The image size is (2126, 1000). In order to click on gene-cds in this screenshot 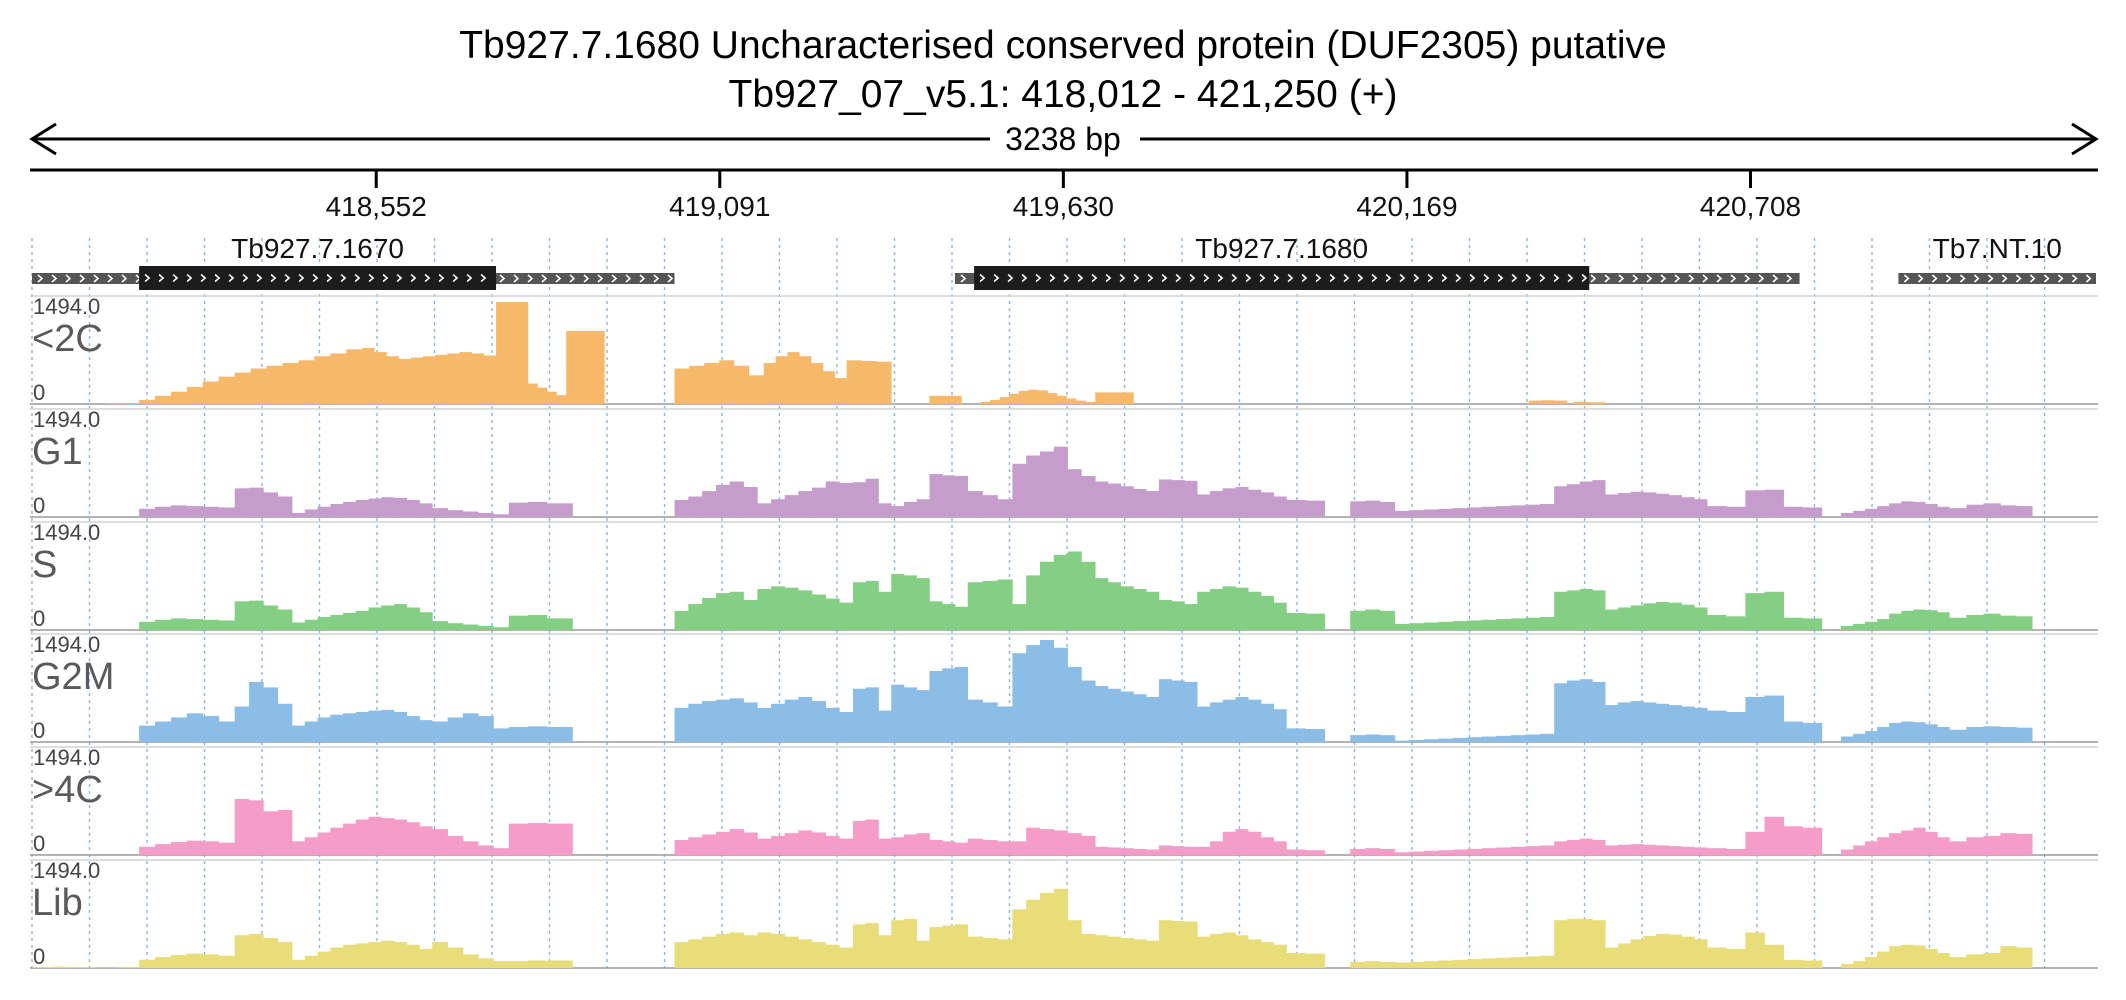, I will do `click(1282, 278)`.